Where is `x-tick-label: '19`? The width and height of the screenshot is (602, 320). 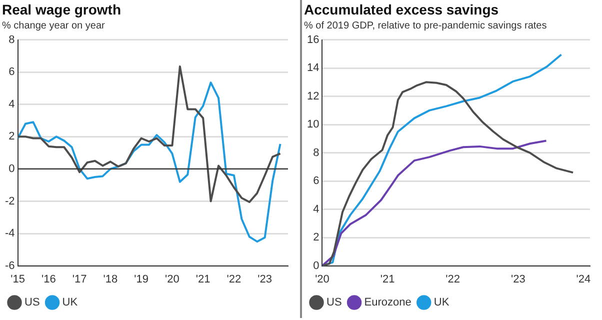 x-tick-label: '19 is located at coordinates (141, 279).